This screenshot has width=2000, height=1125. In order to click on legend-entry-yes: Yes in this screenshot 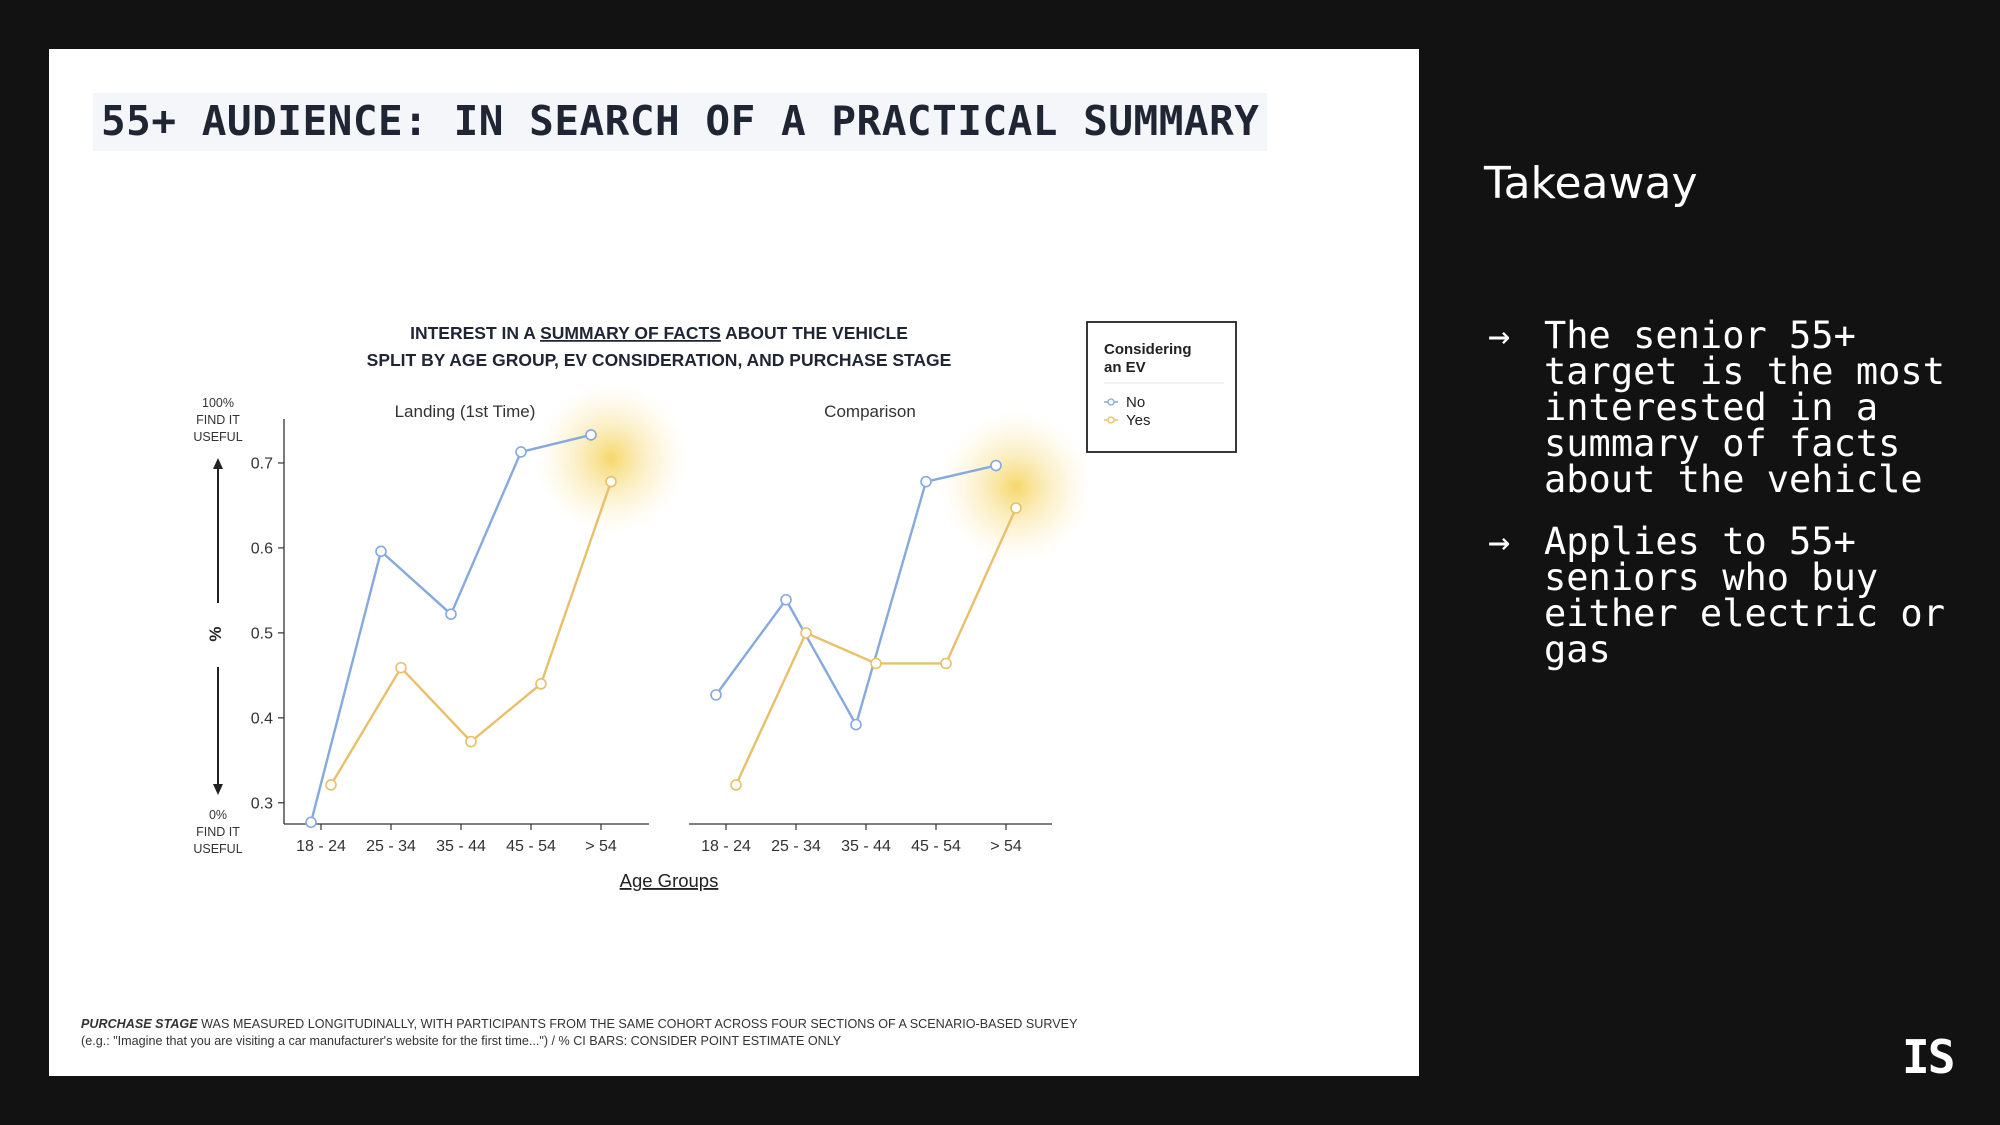, I will do `click(1127, 420)`.